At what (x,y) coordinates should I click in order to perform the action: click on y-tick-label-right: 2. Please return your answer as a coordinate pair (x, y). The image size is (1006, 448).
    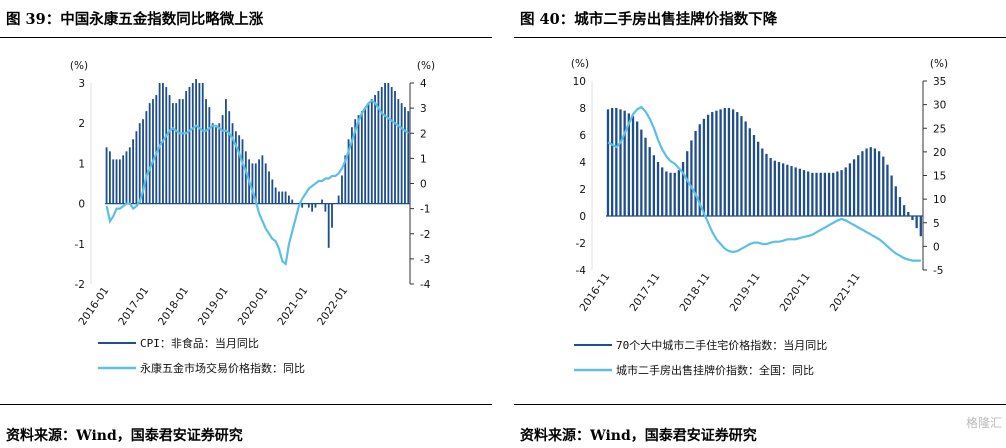
    Looking at the image, I should click on (423, 134).